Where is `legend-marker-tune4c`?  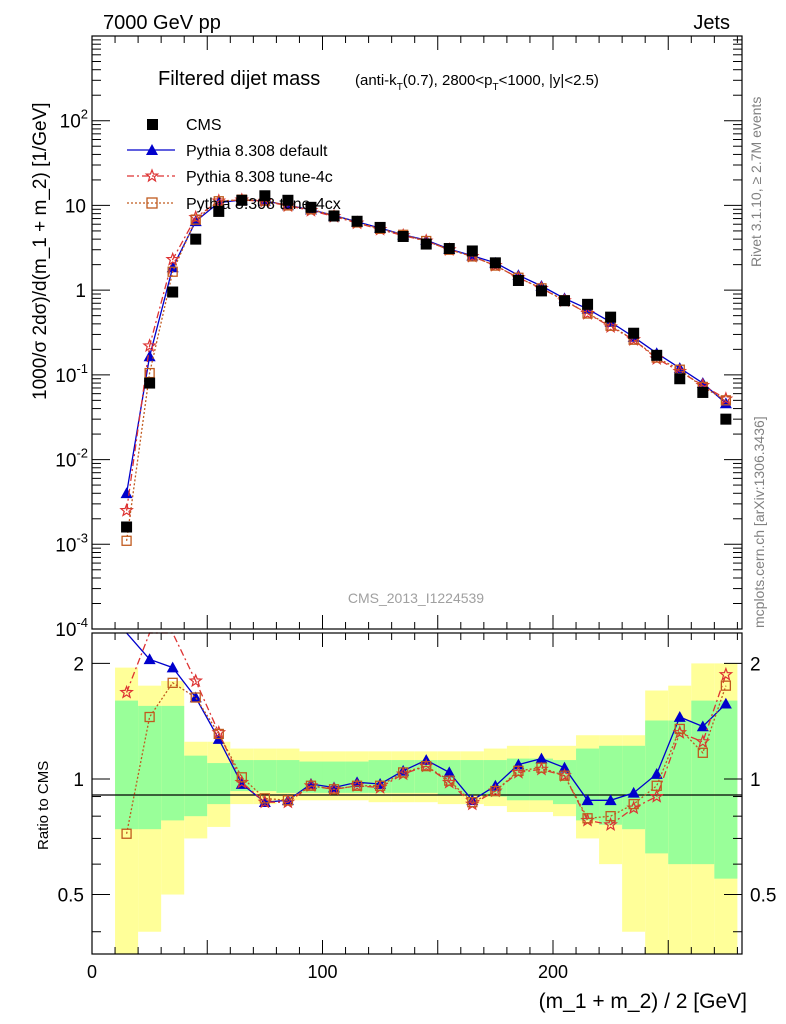 legend-marker-tune4c is located at coordinates (152, 175).